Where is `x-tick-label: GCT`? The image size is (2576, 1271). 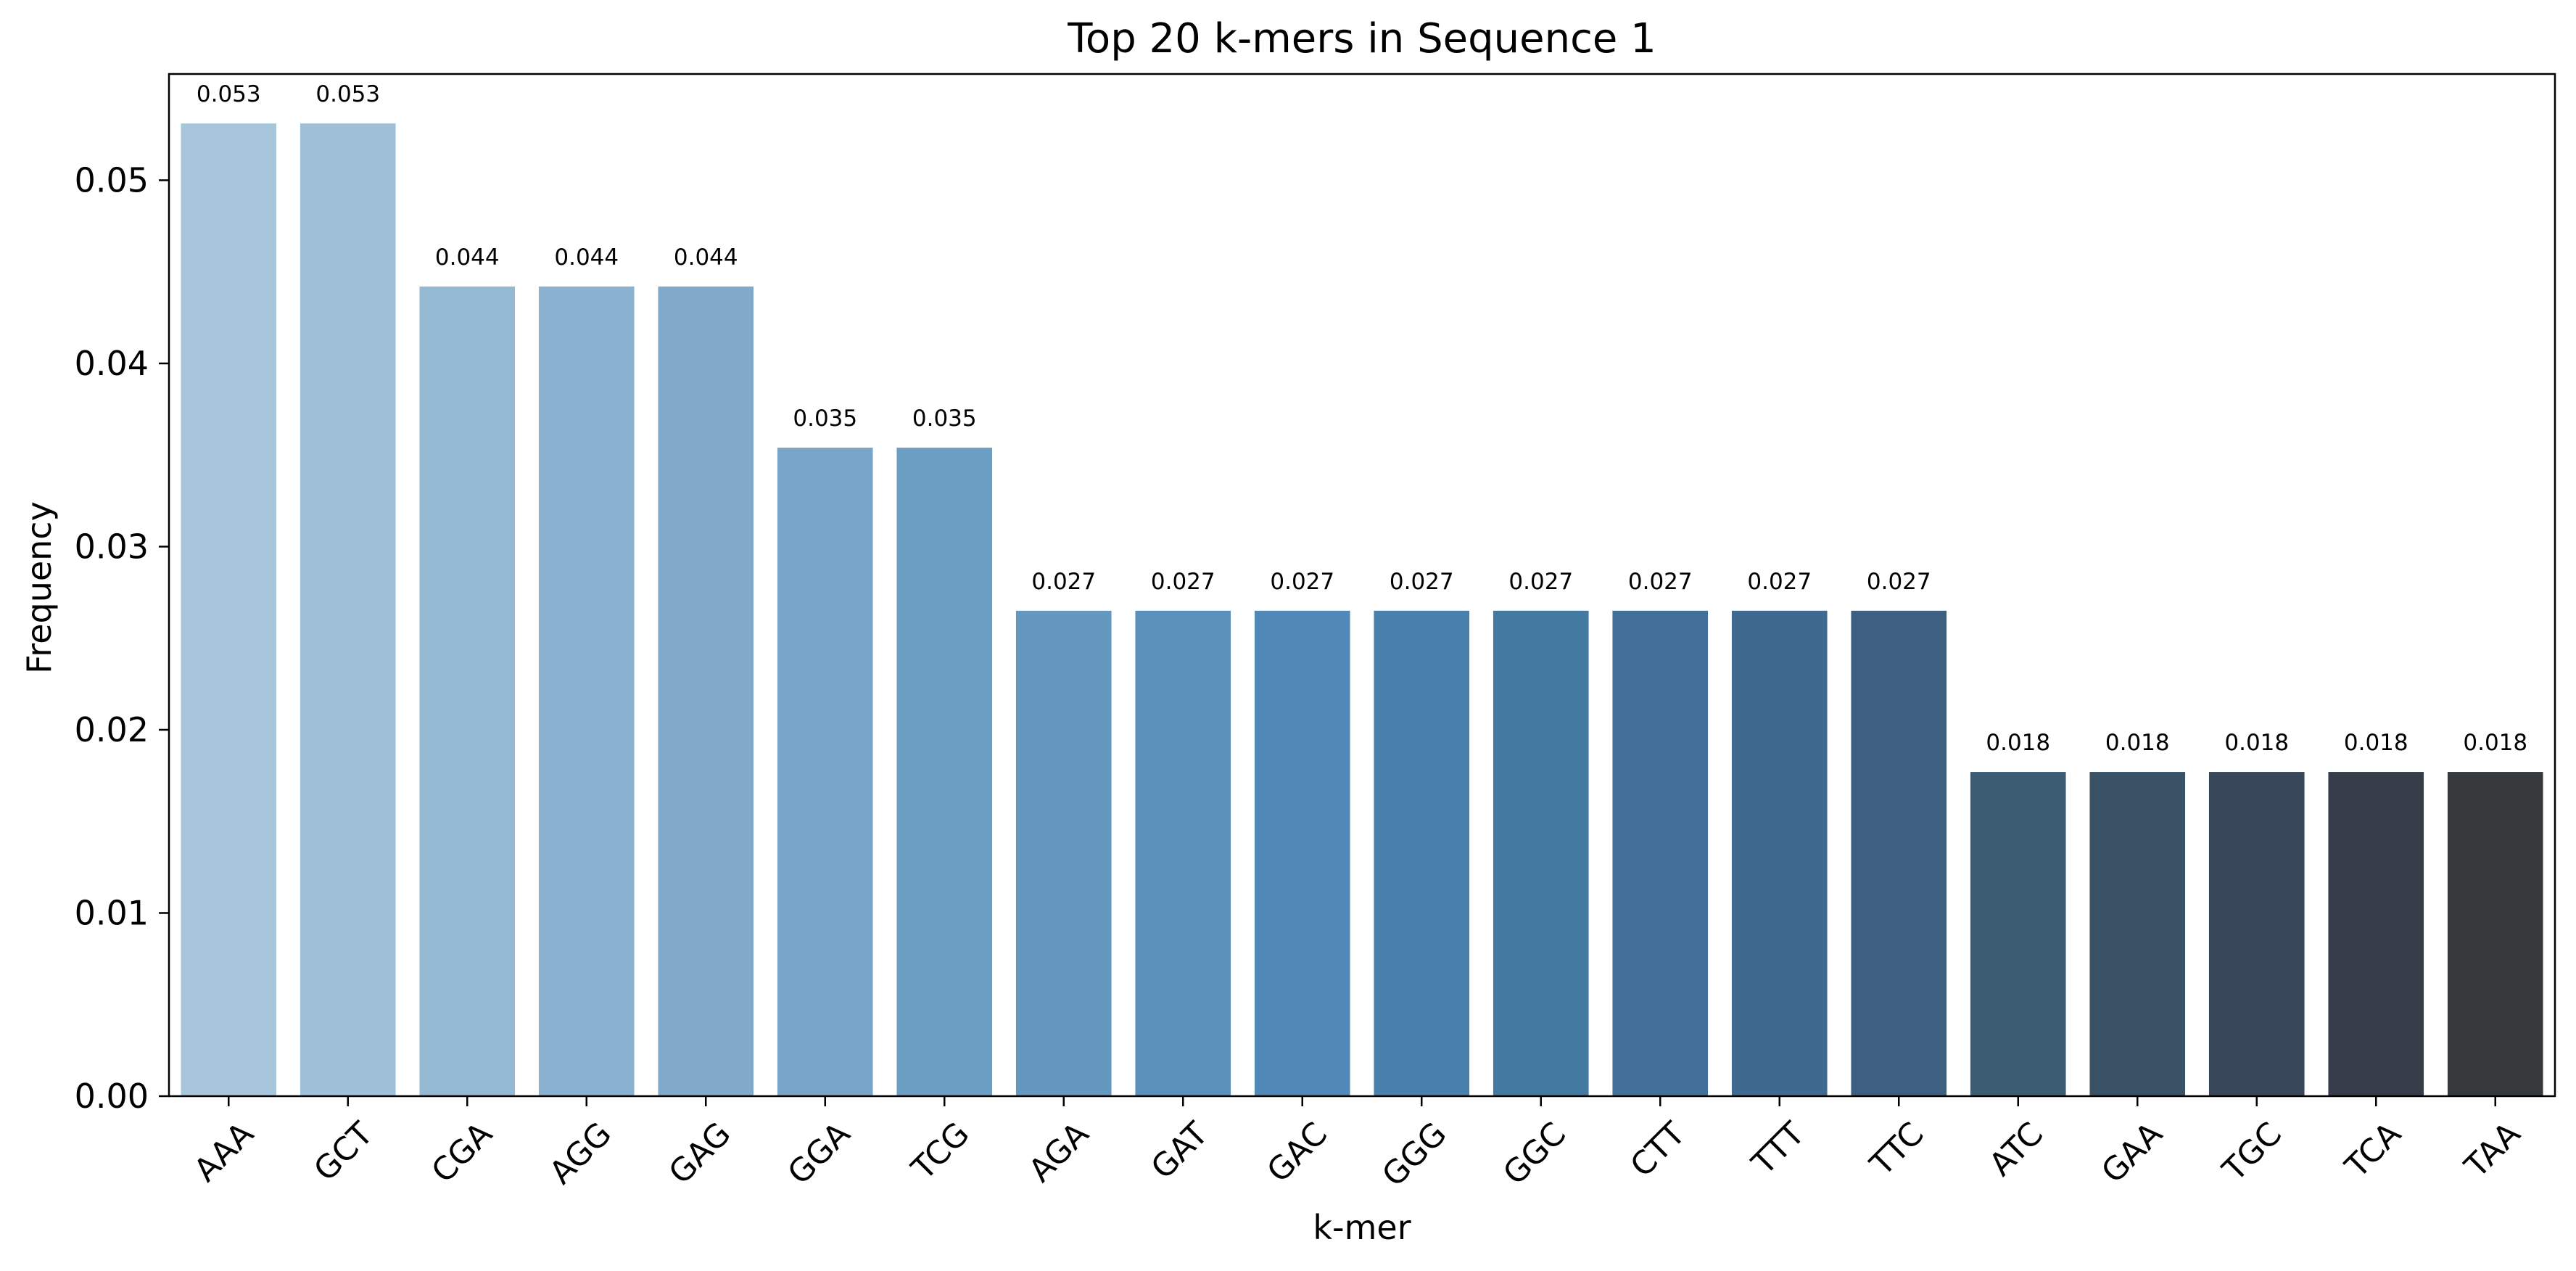 x-tick-label: GCT is located at coordinates (343, 1151).